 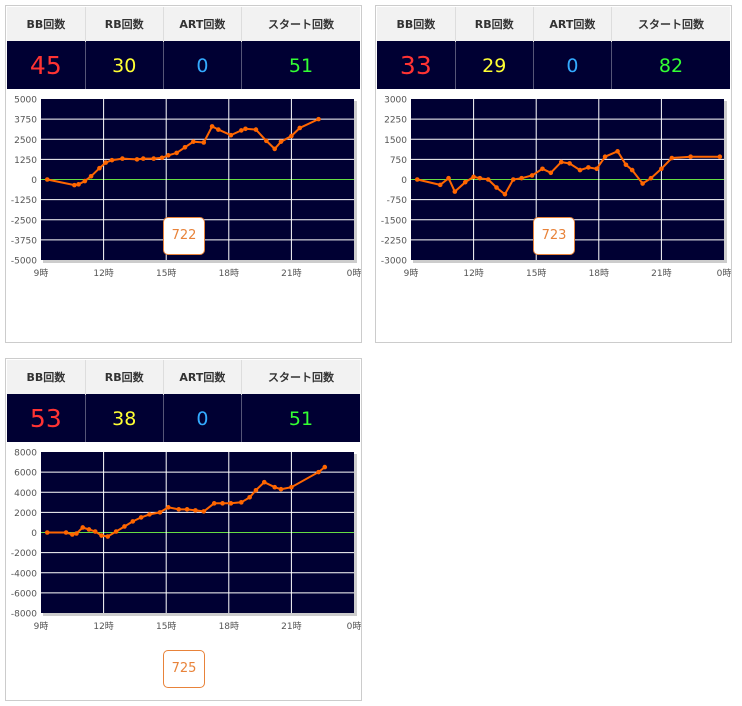 What do you see at coordinates (124, 65) in the screenshot?
I see `rb-count: 30` at bounding box center [124, 65].